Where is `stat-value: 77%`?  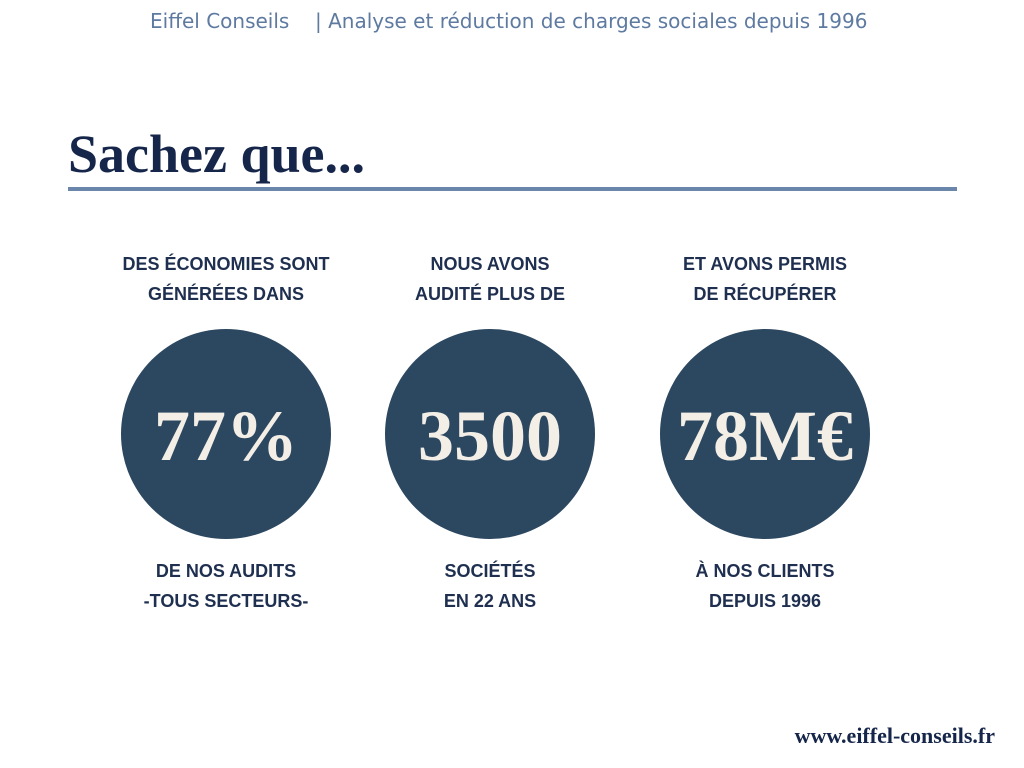
stat-value: 77% is located at coordinates (226, 436).